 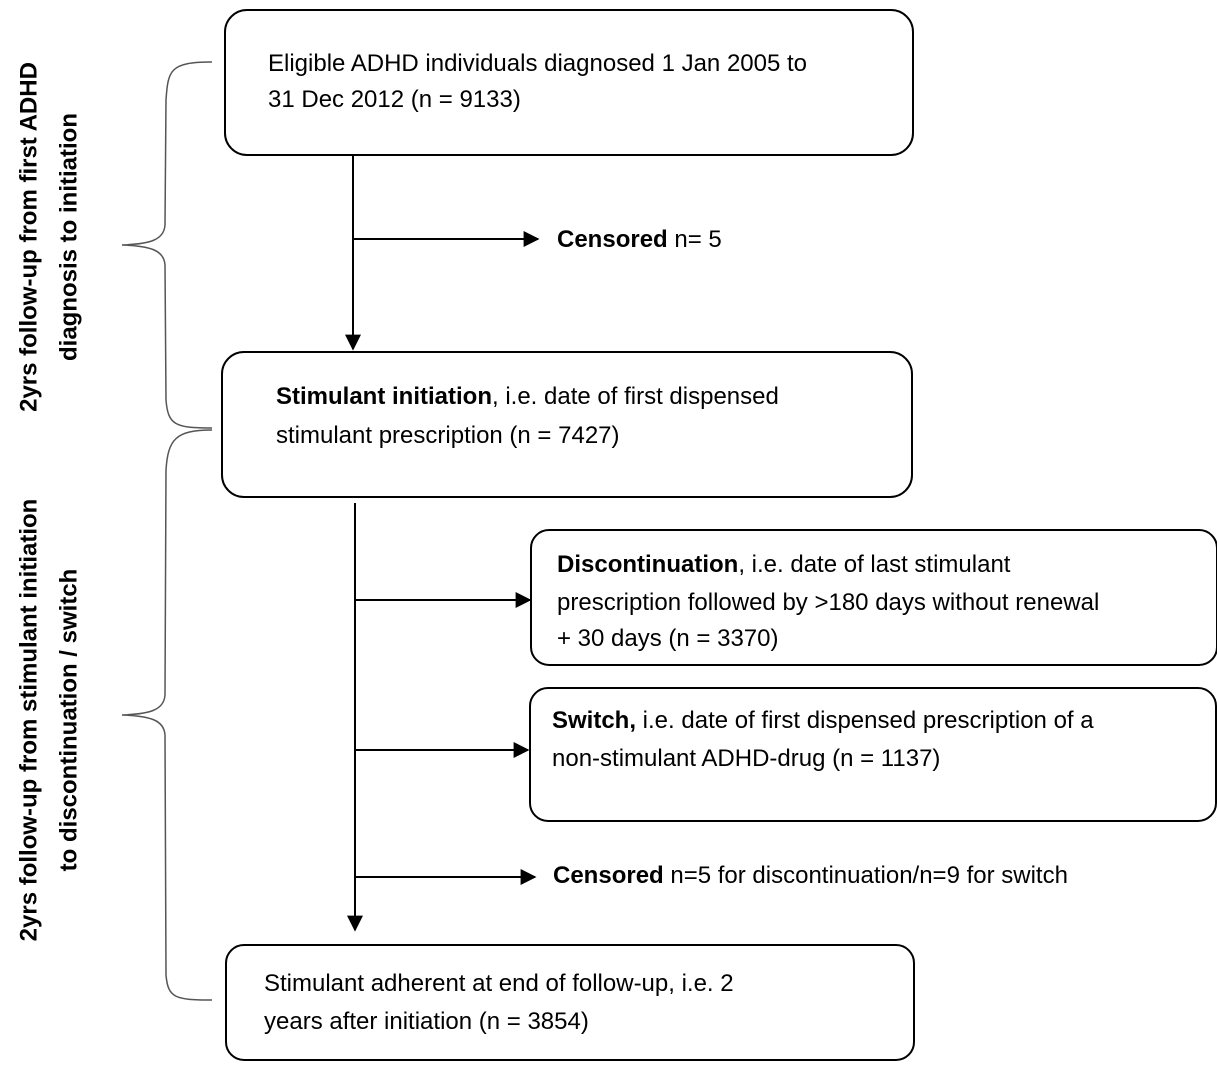 I want to click on bracket-label: 2yrs follow-up from first ADHD, so click(x=28, y=237).